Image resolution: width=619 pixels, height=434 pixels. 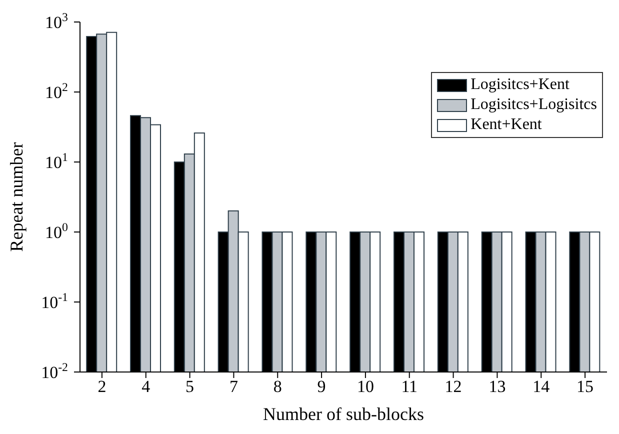 What do you see at coordinates (56, 91) in the screenshot?
I see `y-tick-label: 10$^{2}$` at bounding box center [56, 91].